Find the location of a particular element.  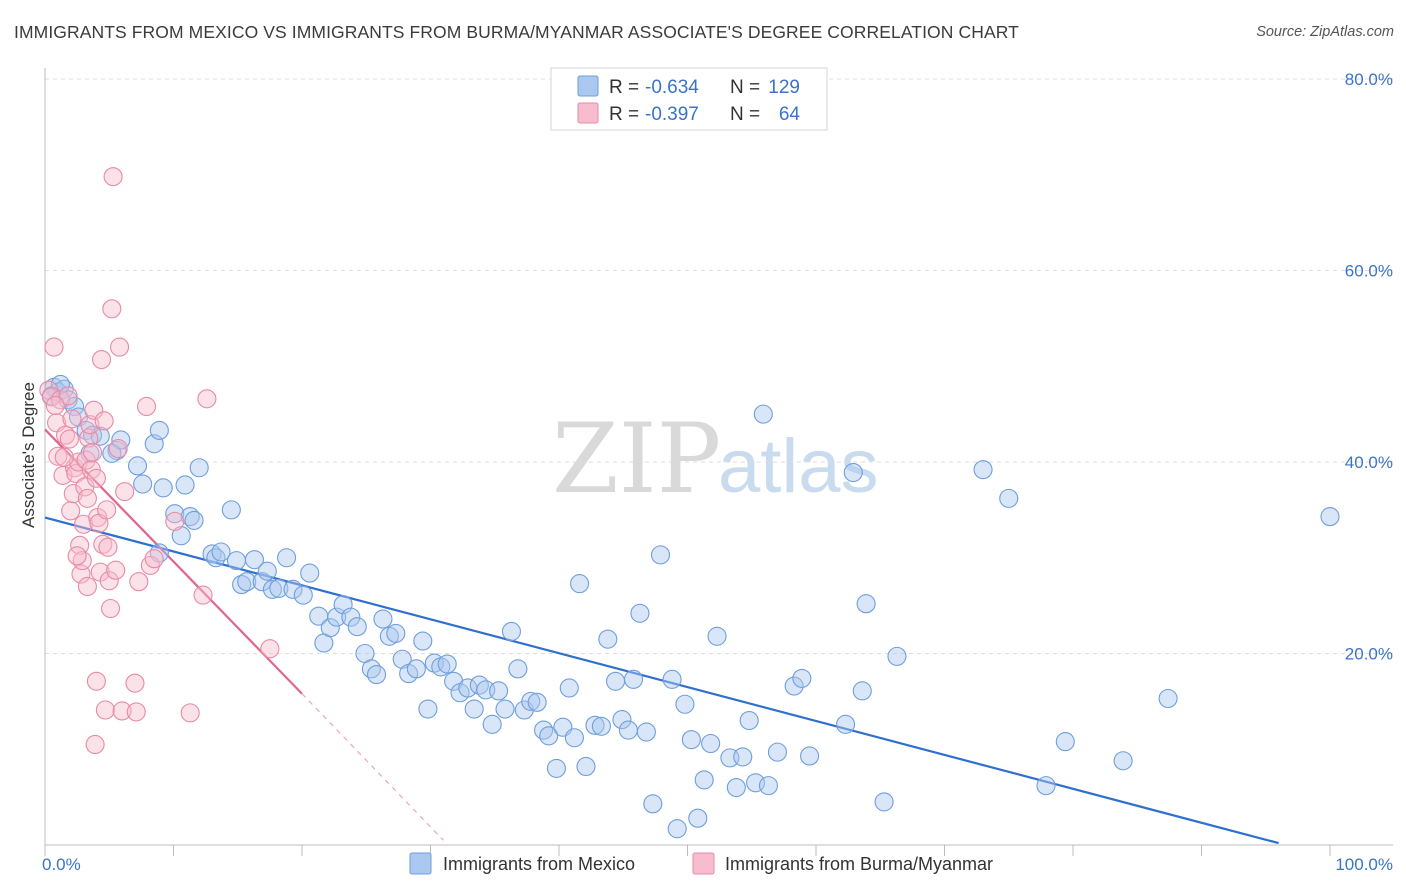

legend-swatch-burma is located at coordinates (588, 113).